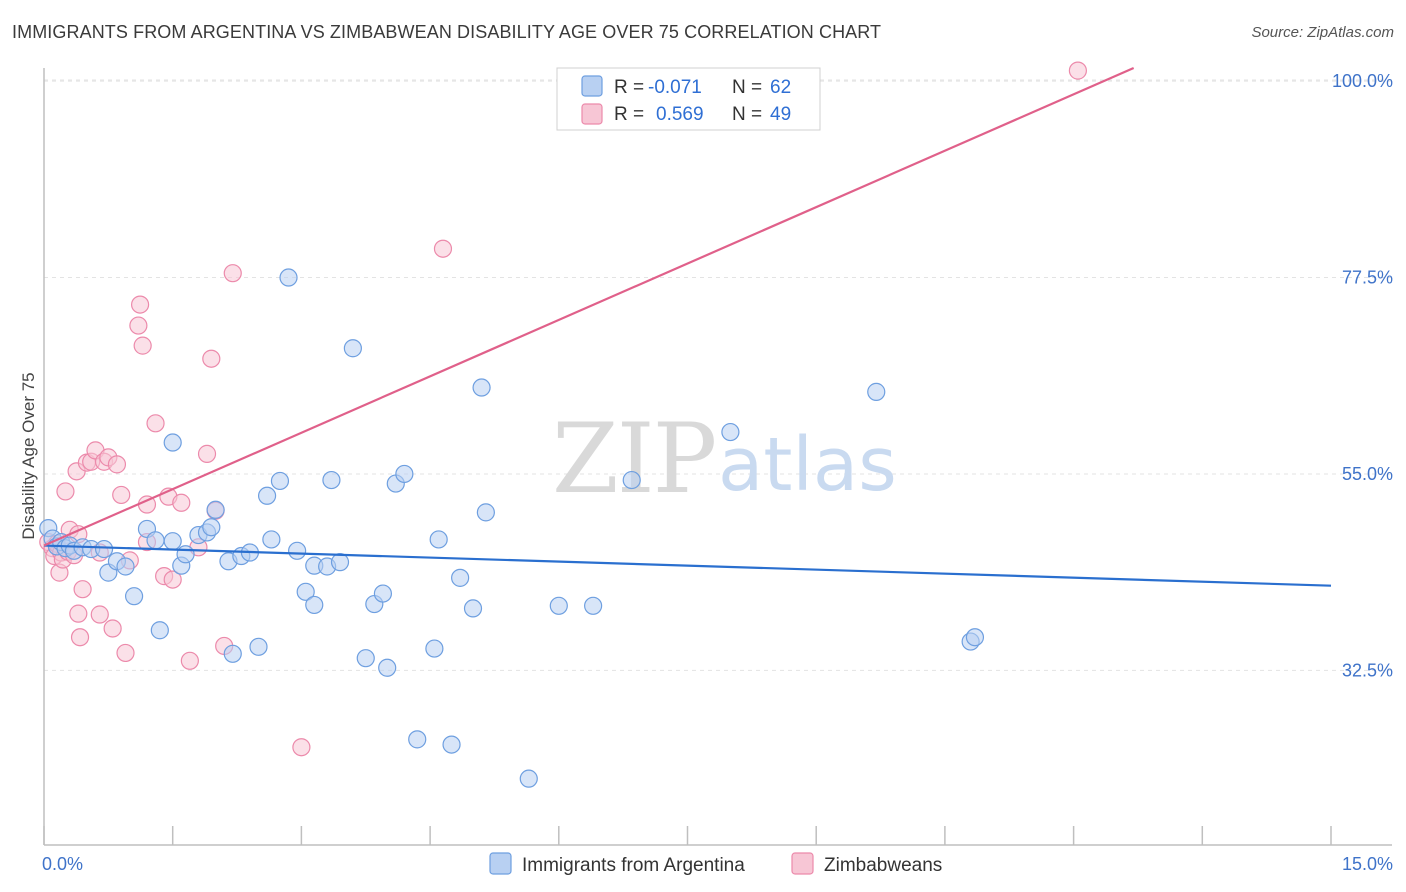 Image resolution: width=1406 pixels, height=892 pixels. I want to click on source-label: Source: ZipAtlas.com, so click(1322, 32).